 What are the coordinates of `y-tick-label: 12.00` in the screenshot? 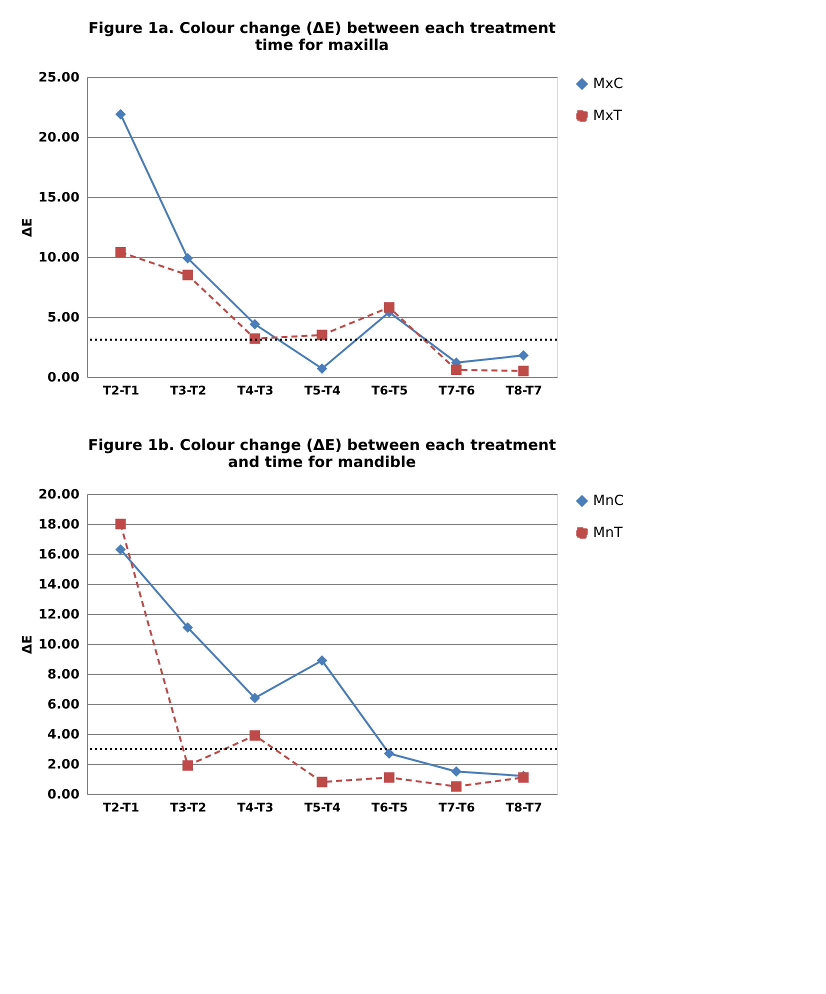 It's located at (59, 615).